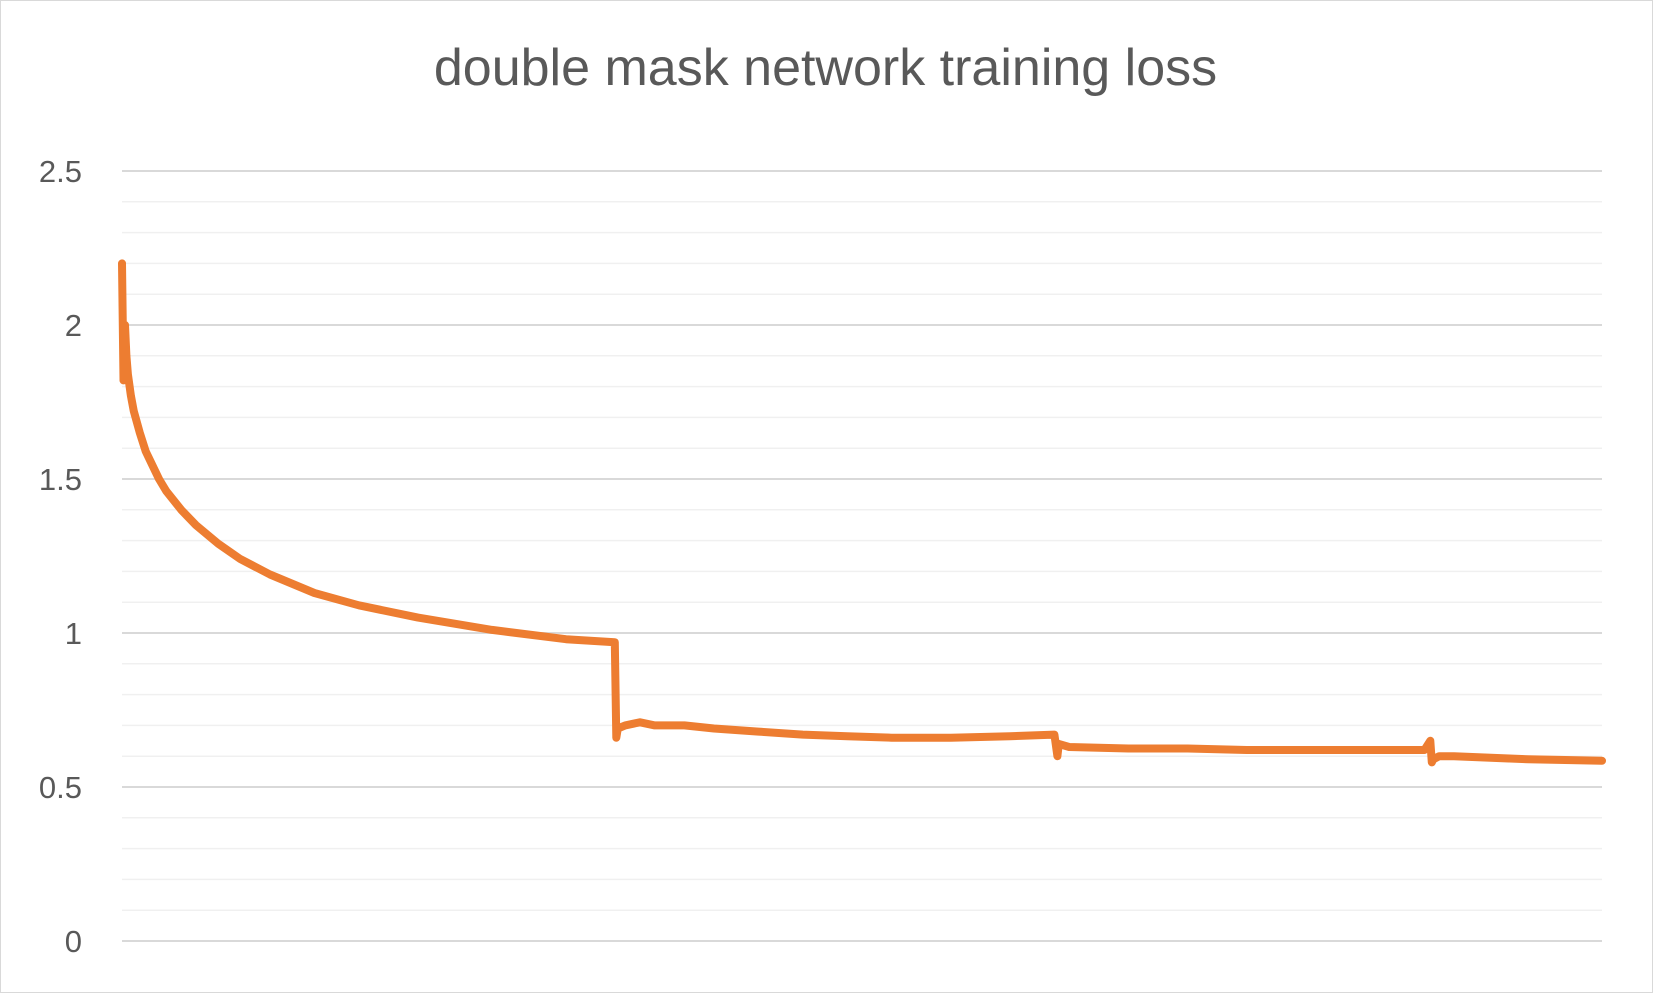 The image size is (1653, 993). Describe the element at coordinates (60, 479) in the screenshot. I see `y-tick-label: 1.5` at that location.